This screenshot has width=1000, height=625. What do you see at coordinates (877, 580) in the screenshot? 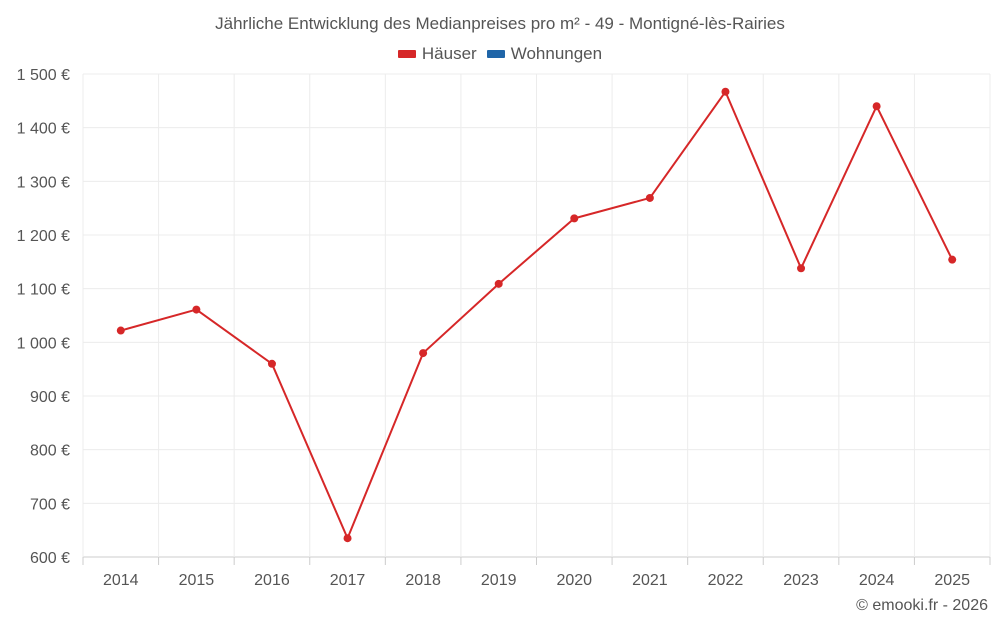
I see `x-tick-label: 2024` at bounding box center [877, 580].